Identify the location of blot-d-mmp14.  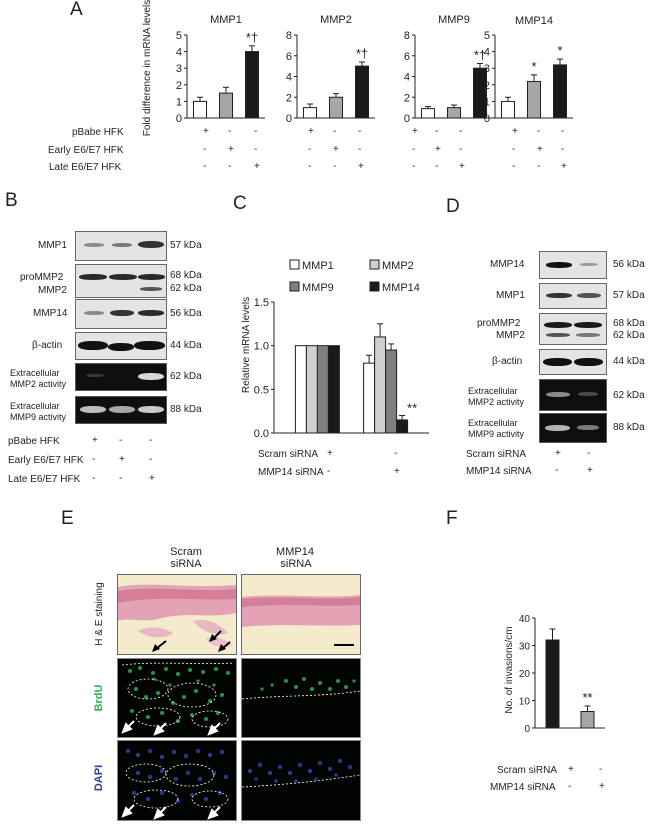
(573, 265).